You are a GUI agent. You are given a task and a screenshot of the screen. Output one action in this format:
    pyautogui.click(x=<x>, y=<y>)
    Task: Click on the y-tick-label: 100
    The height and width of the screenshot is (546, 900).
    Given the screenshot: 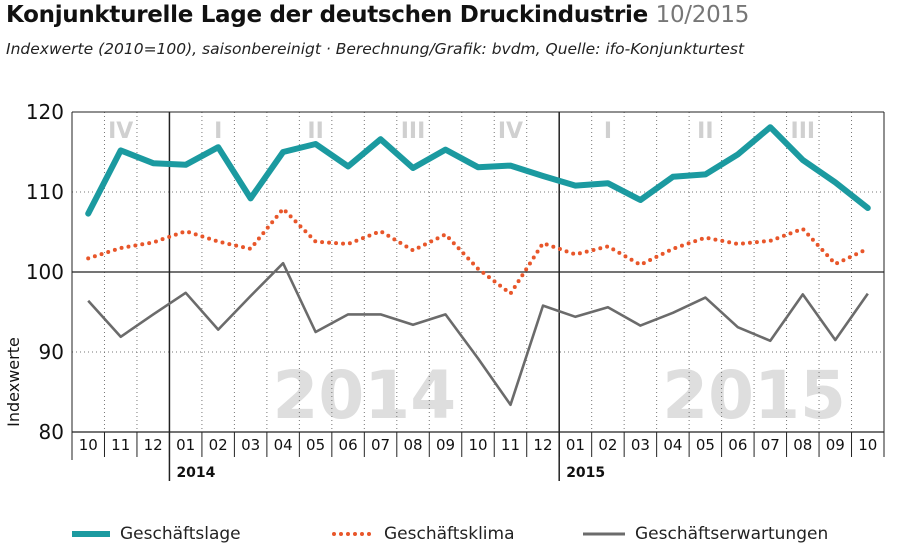 What is the action you would take?
    pyautogui.click(x=45, y=272)
    